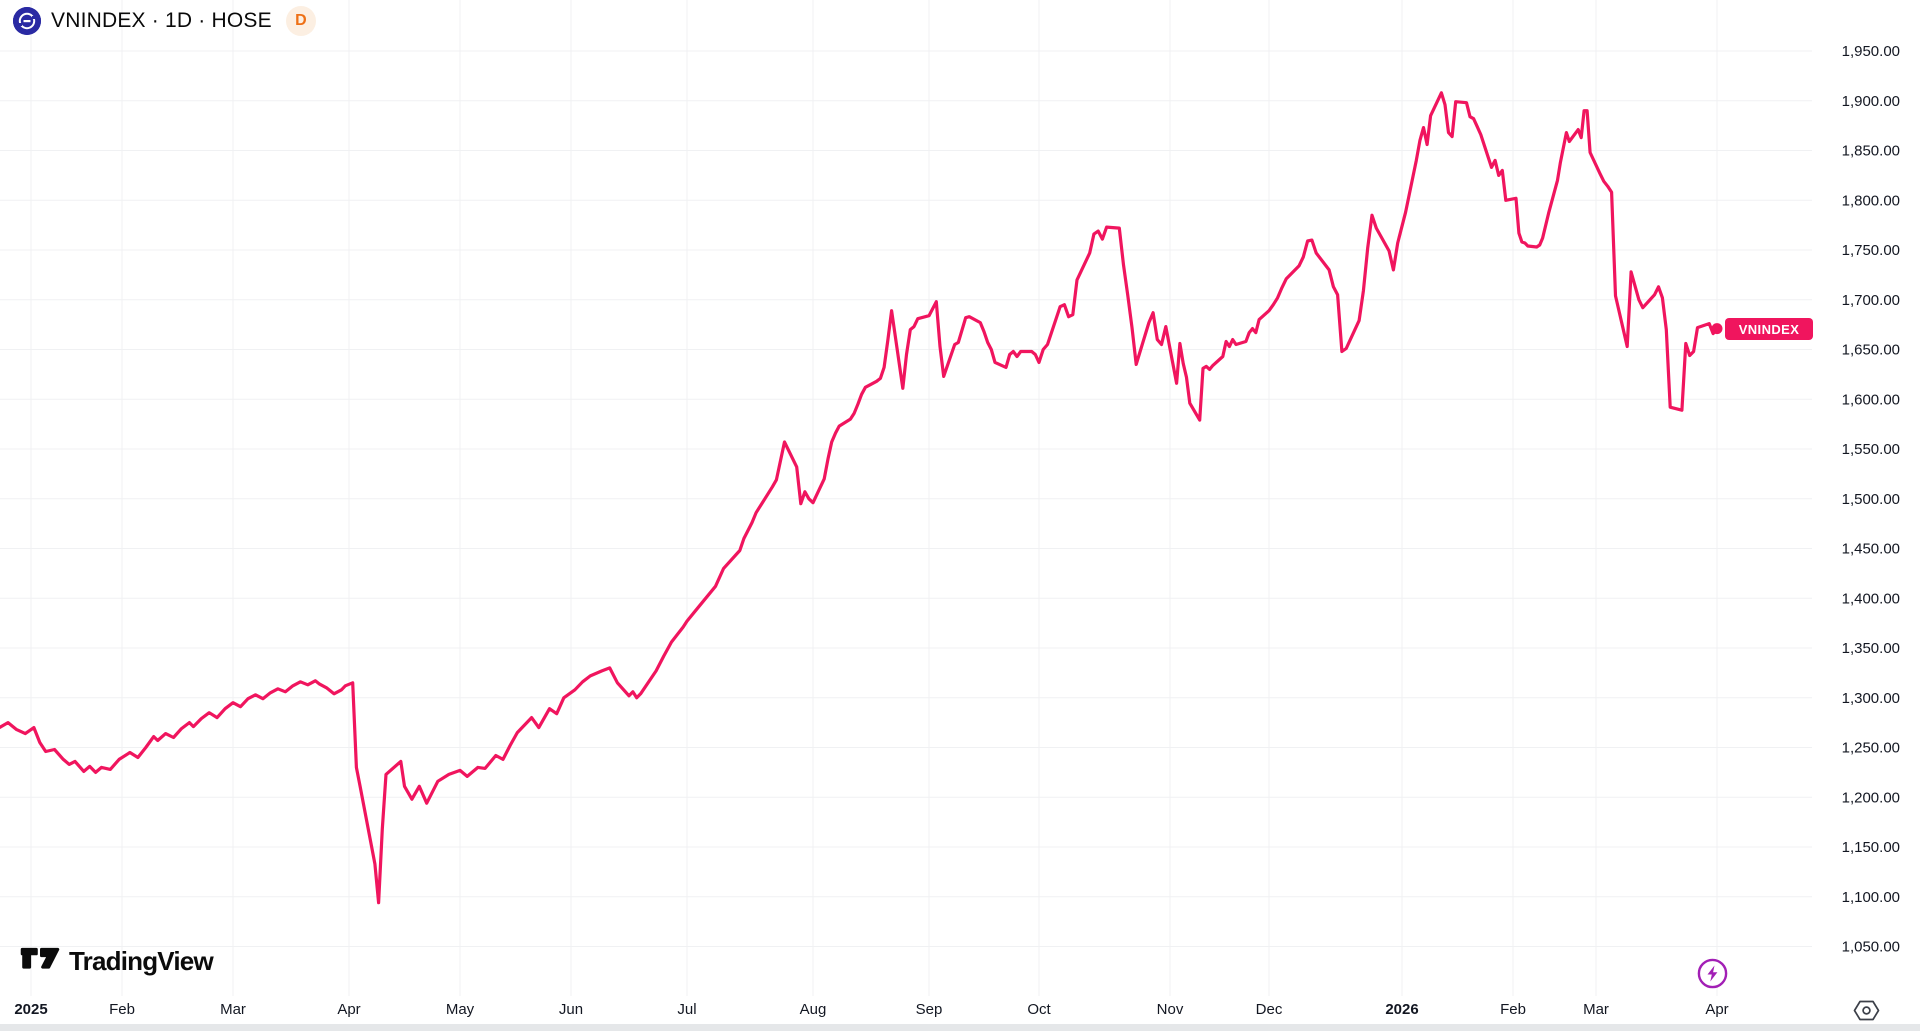 Image resolution: width=1920 pixels, height=1031 pixels. What do you see at coordinates (27, 21) in the screenshot?
I see `symbol-logo-icon` at bounding box center [27, 21].